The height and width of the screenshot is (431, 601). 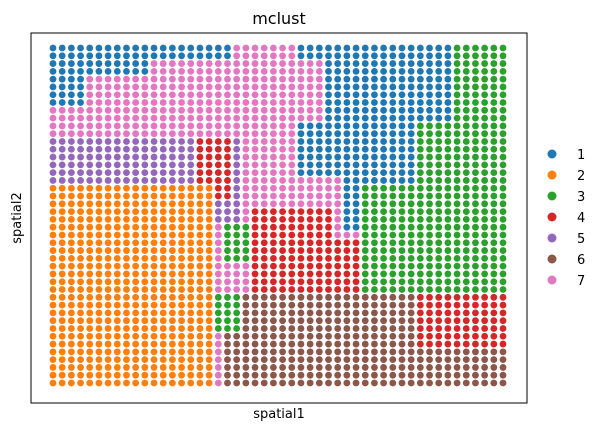 I want to click on x-axis-label: spatial1, so click(x=279, y=414).